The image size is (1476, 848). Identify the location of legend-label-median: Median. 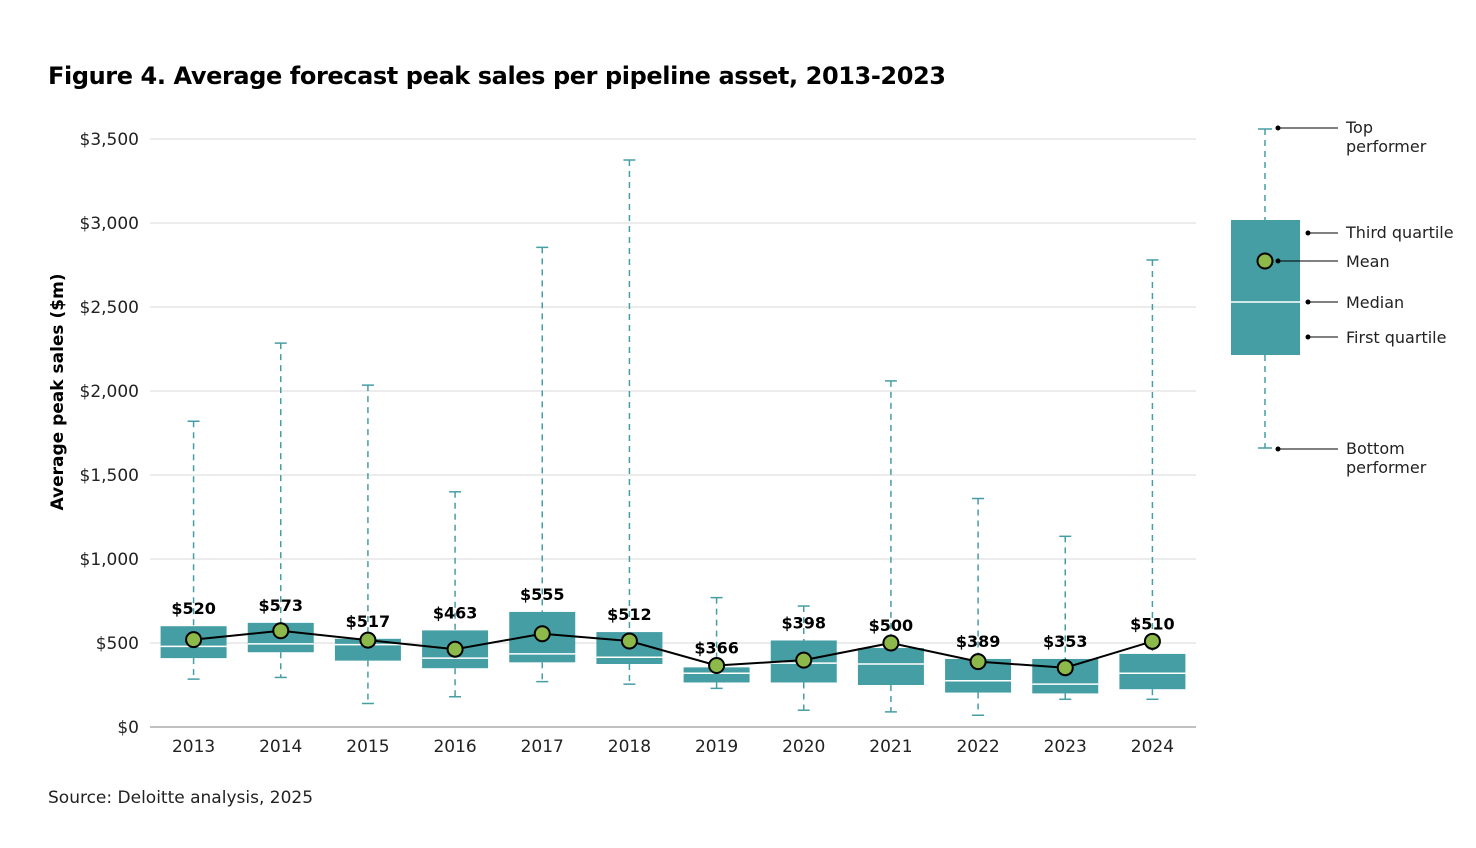
(1375, 302).